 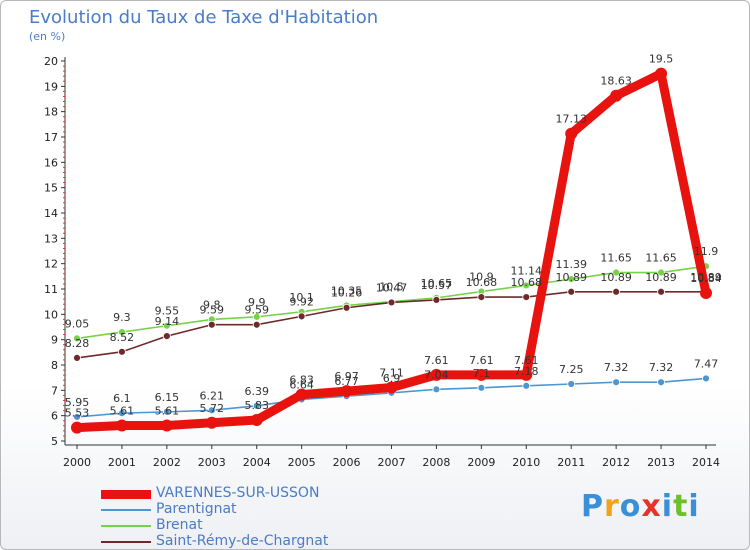 What do you see at coordinates (706, 251) in the screenshot?
I see `data-label: 11.9` at bounding box center [706, 251].